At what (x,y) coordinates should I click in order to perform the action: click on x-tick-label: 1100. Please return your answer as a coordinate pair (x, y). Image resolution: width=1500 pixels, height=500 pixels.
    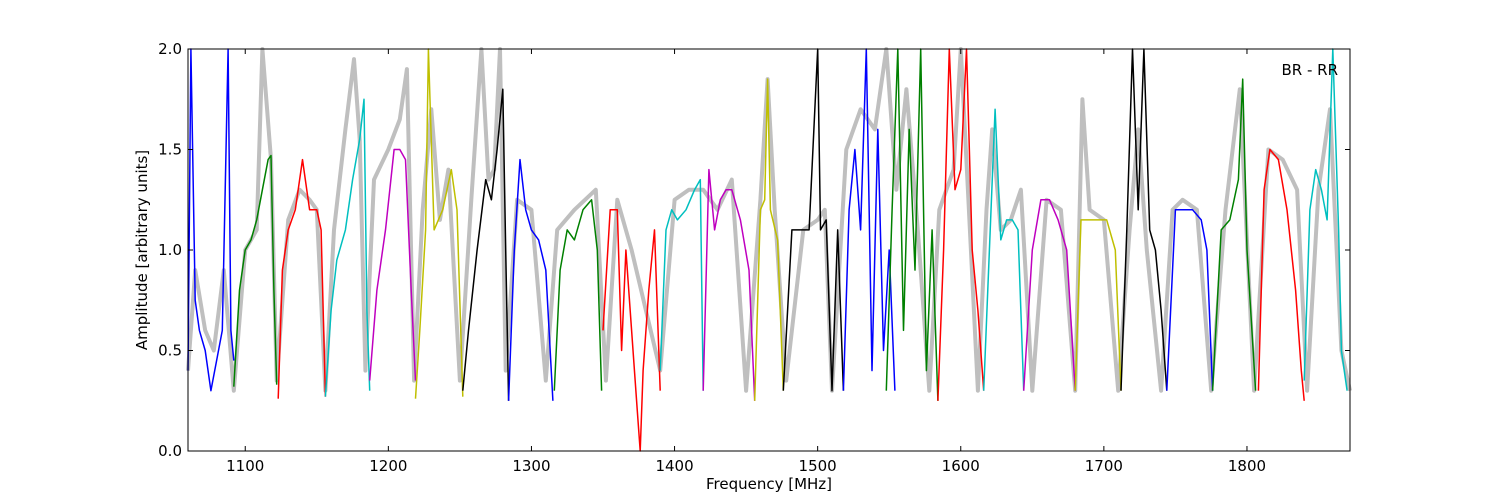
    Looking at the image, I should click on (245, 466).